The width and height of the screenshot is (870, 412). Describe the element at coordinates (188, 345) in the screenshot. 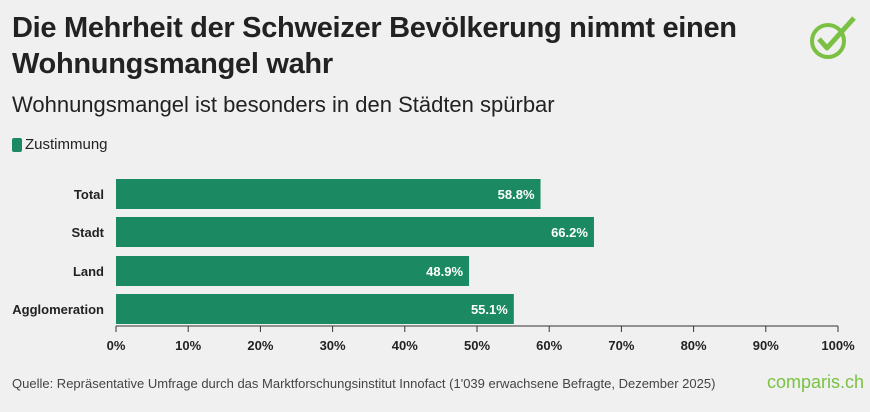

I see `x-tick-label: 10%` at that location.